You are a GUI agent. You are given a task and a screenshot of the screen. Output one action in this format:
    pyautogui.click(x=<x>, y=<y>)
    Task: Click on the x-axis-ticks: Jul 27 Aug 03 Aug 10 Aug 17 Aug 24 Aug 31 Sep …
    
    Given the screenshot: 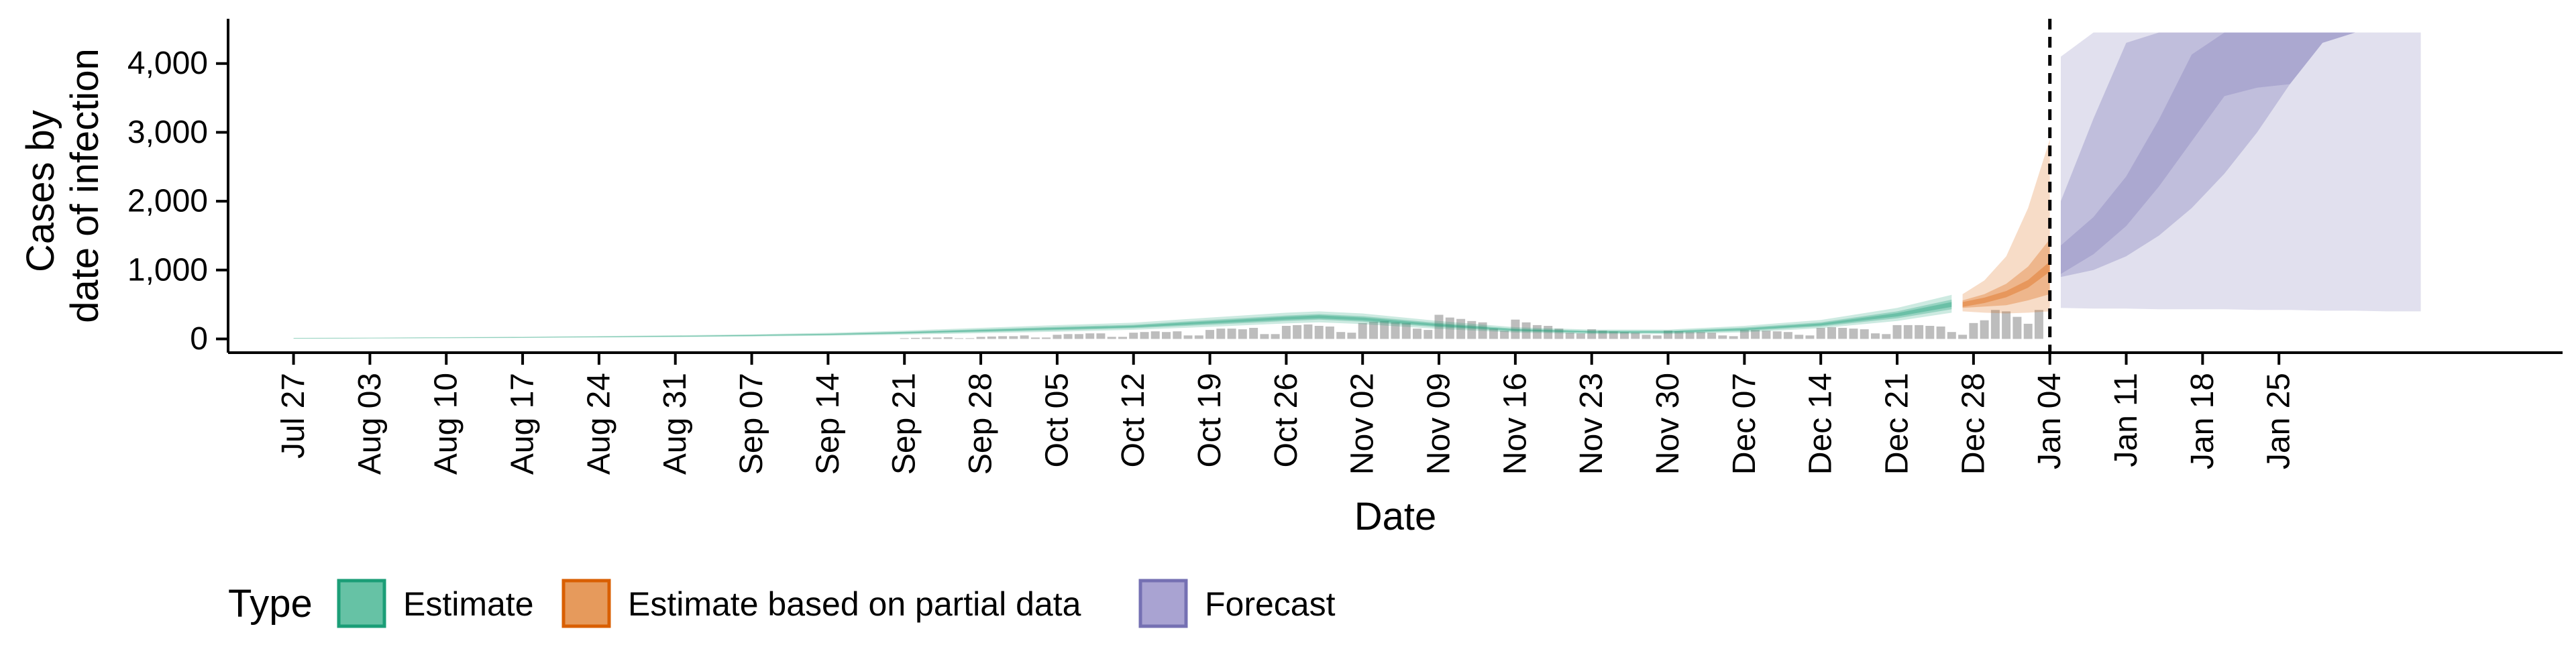 What is the action you would take?
    pyautogui.click(x=1286, y=414)
    